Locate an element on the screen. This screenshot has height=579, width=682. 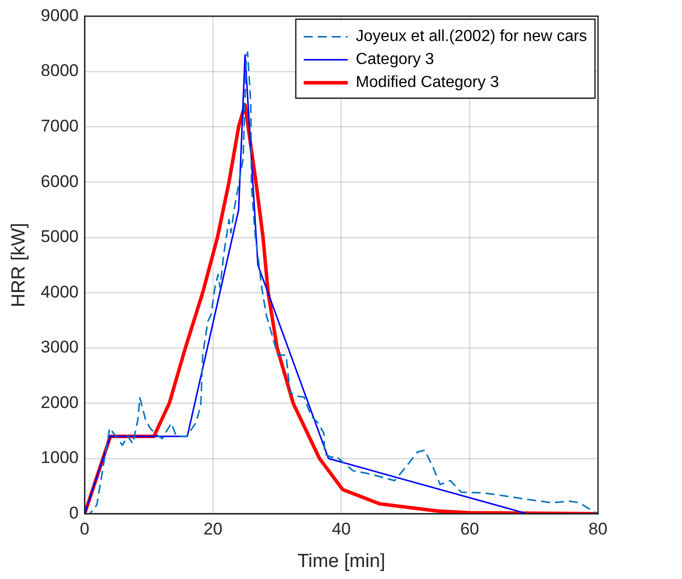
y-tick-label: 5000 is located at coordinates (59, 236).